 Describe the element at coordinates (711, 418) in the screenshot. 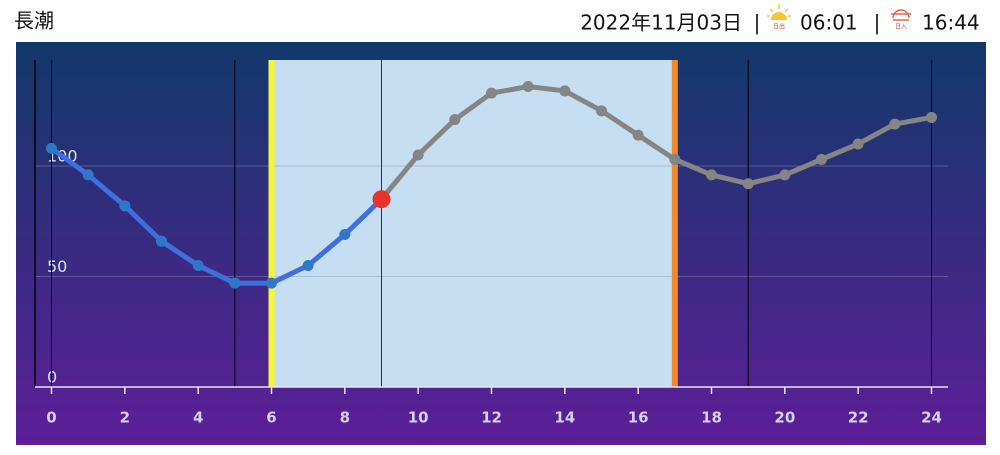

I see `x-tick-label: 18` at that location.